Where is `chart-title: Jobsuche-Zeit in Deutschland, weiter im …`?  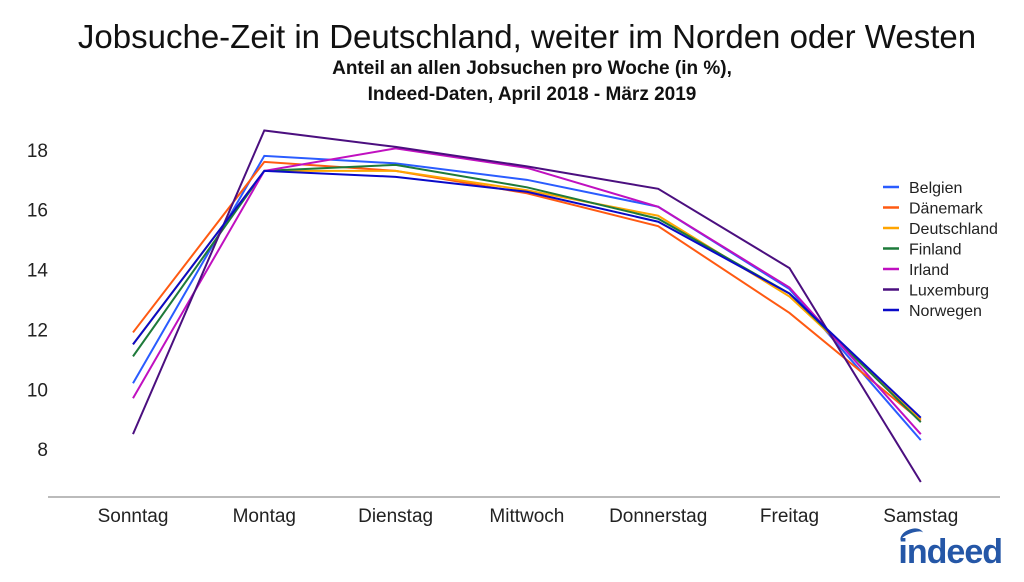
chart-title: Jobsuche-Zeit in Deutschland, weiter im … is located at coordinates (527, 36).